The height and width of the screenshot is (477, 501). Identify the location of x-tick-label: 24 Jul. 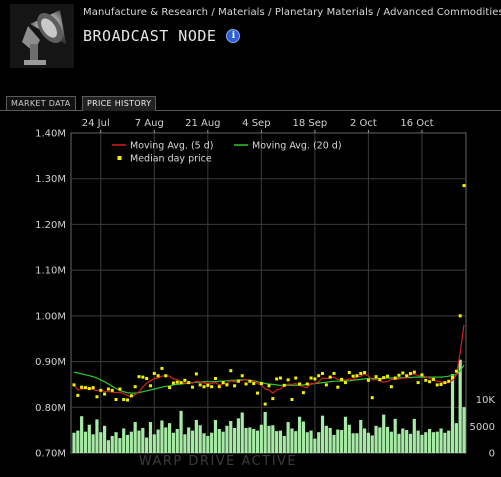
(96, 123).